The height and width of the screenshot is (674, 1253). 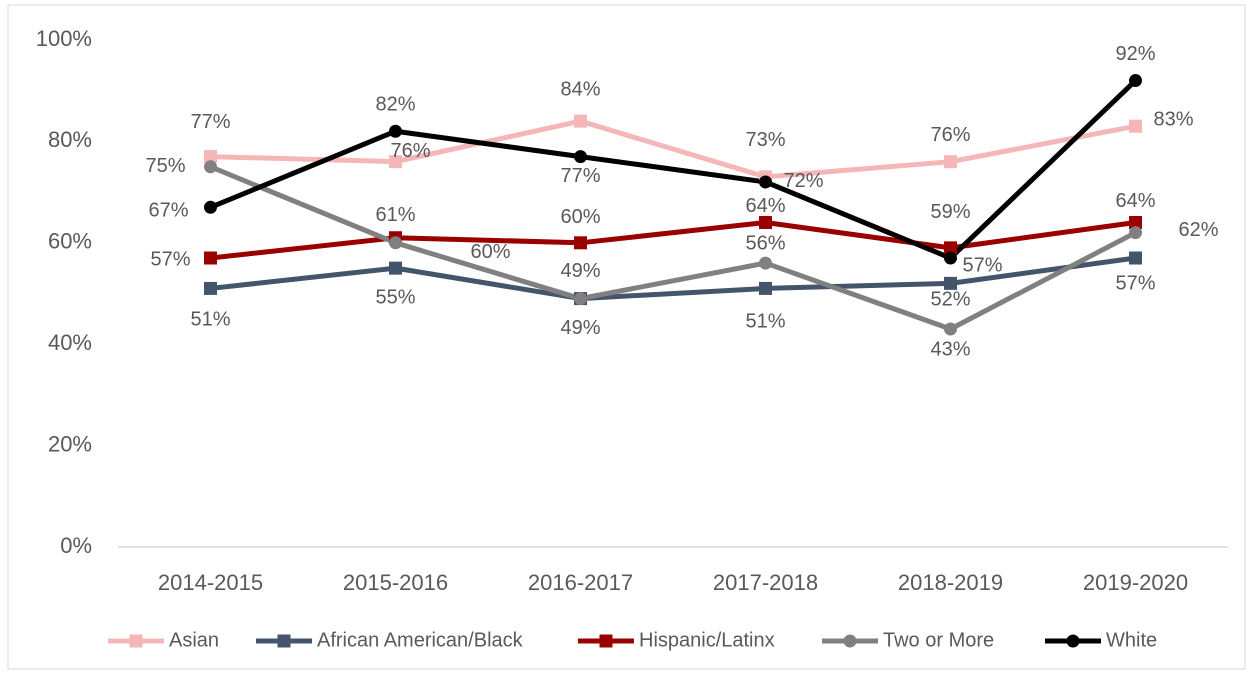 I want to click on legend-label: Hispanic/Latinx, so click(x=707, y=640).